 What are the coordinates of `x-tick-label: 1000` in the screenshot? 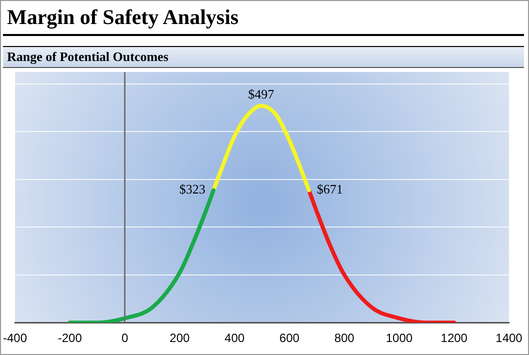 It's located at (399, 338).